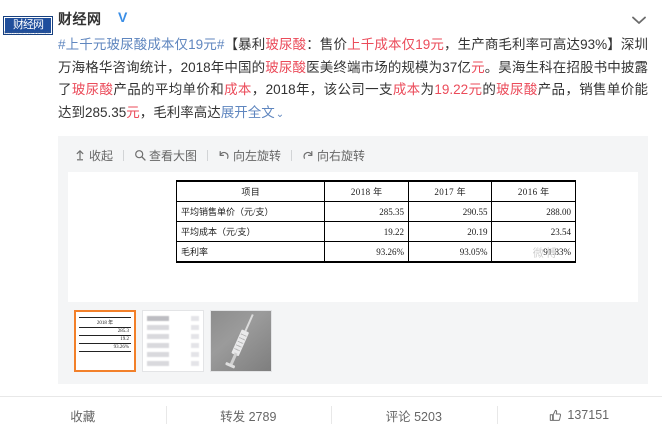  Describe the element at coordinates (141, 44) in the screenshot. I see `post-topic-link: #上千元玻尿酸成本仅19元#` at that location.